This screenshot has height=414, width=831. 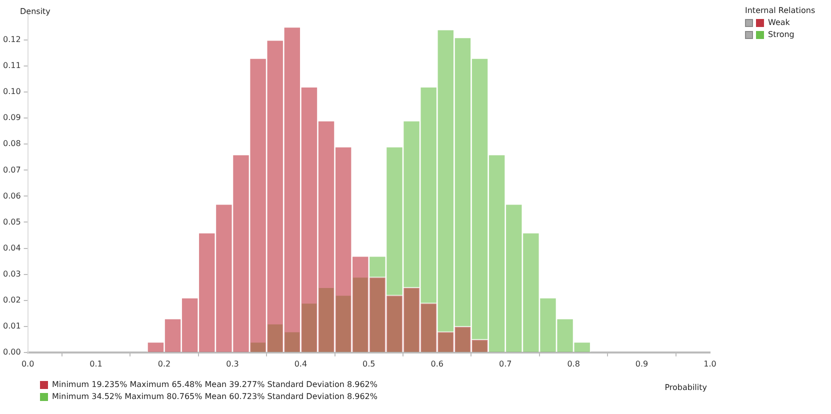 What do you see at coordinates (12, 325) in the screenshot?
I see `y-tick-label: 0.01` at bounding box center [12, 325].